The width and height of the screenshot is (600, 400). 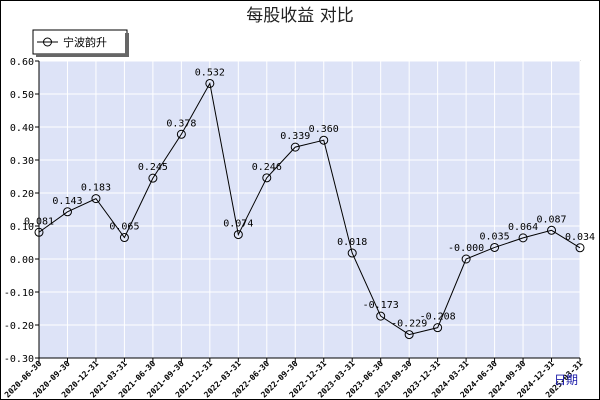 I want to click on y-tick-label: -0.30, so click(x=19, y=359).